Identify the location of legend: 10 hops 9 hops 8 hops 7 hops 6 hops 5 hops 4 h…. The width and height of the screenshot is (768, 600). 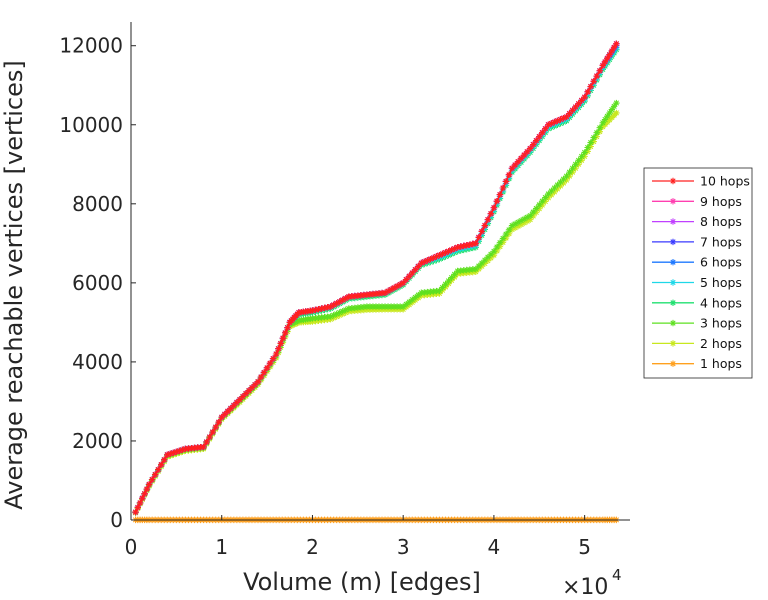
(698, 273).